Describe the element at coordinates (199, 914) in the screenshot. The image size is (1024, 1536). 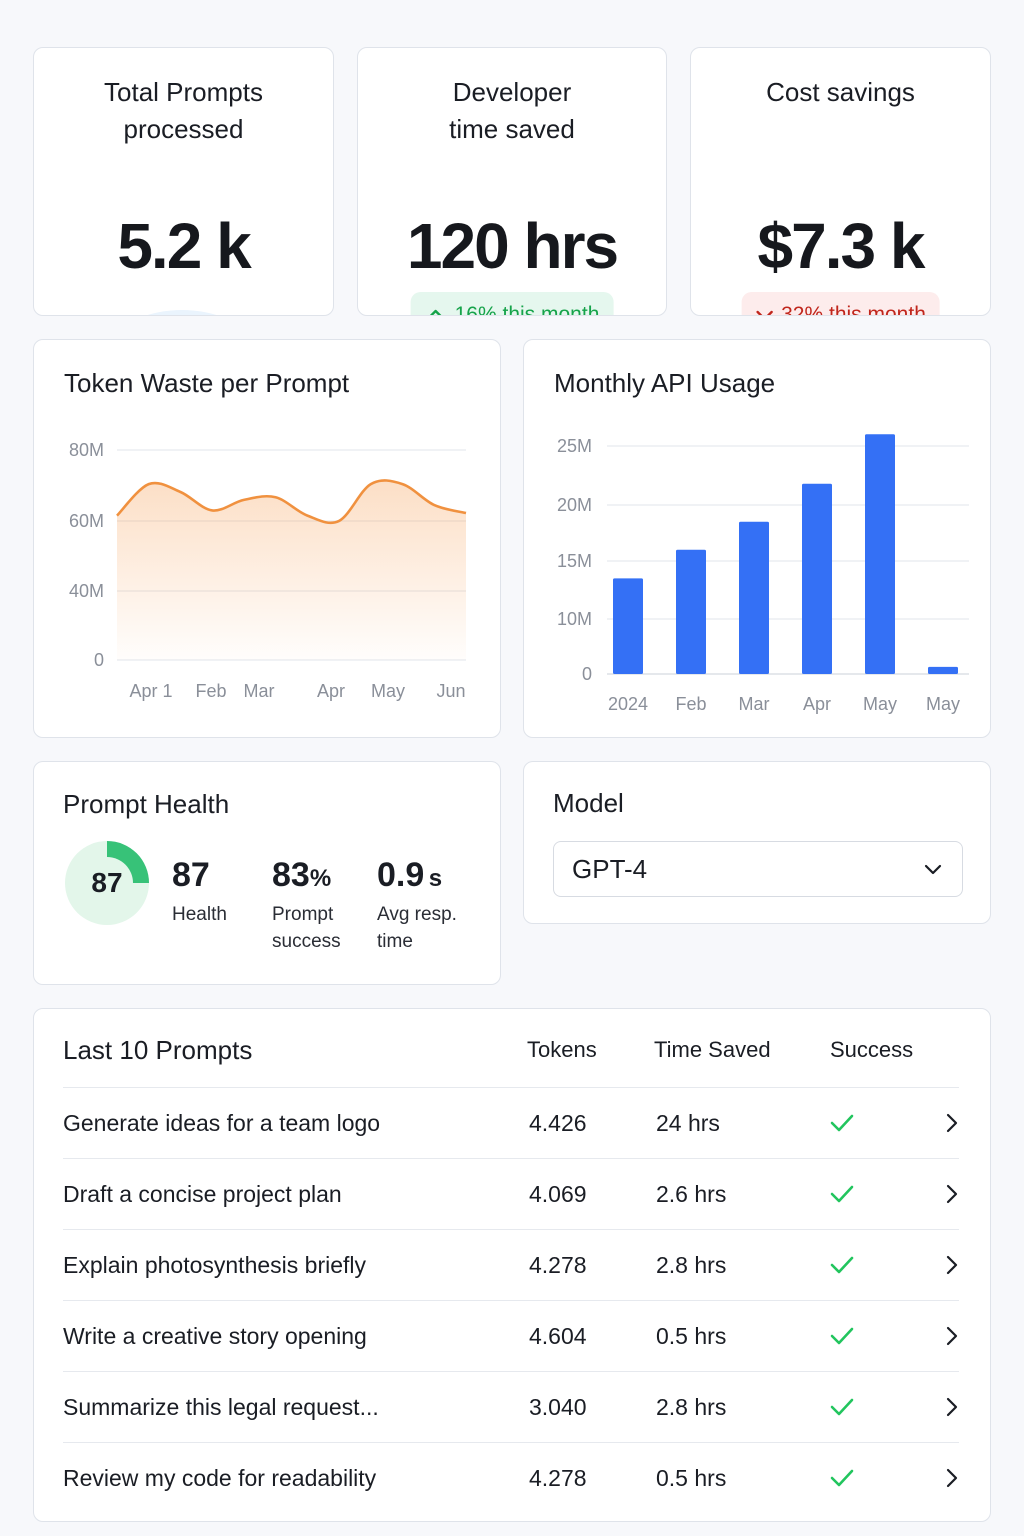
I see `metric-label: Health` at that location.